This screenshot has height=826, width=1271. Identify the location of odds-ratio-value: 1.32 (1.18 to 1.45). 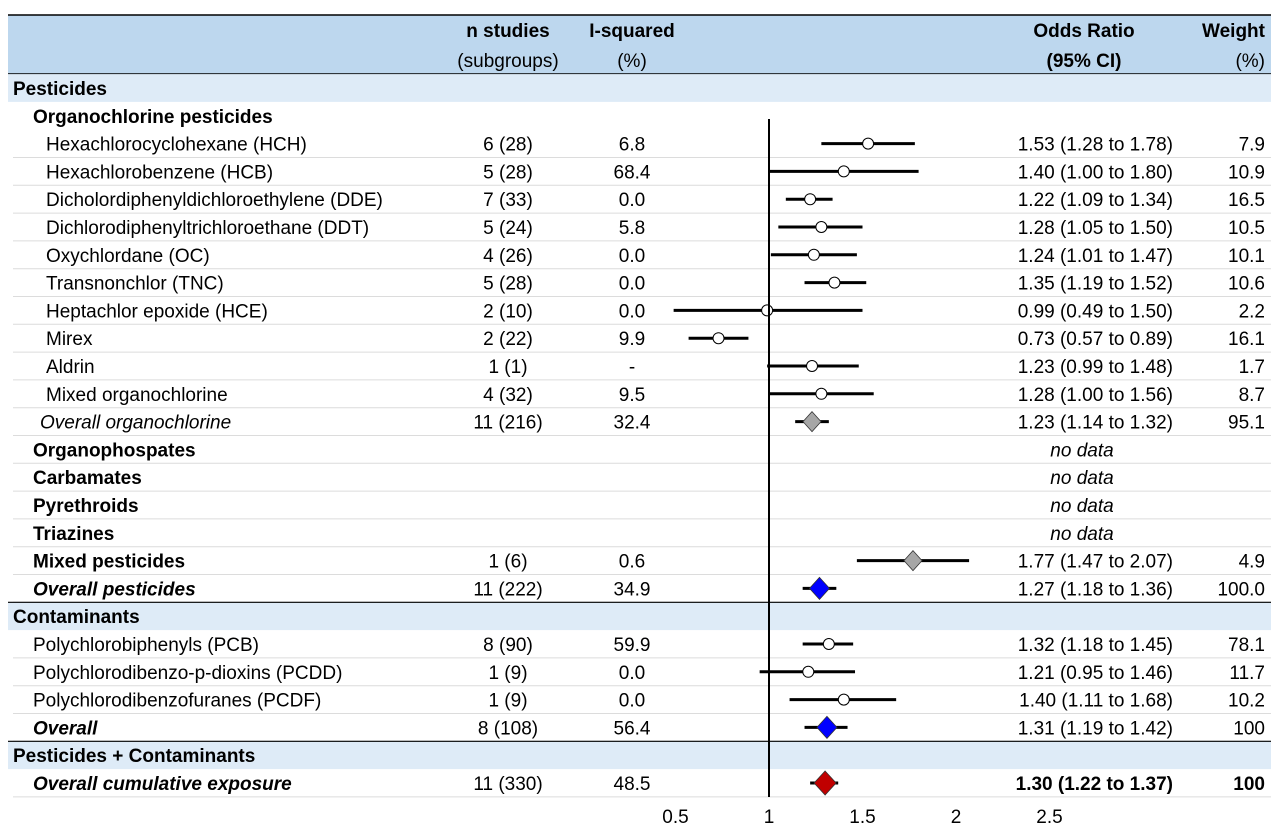
(1095, 645).